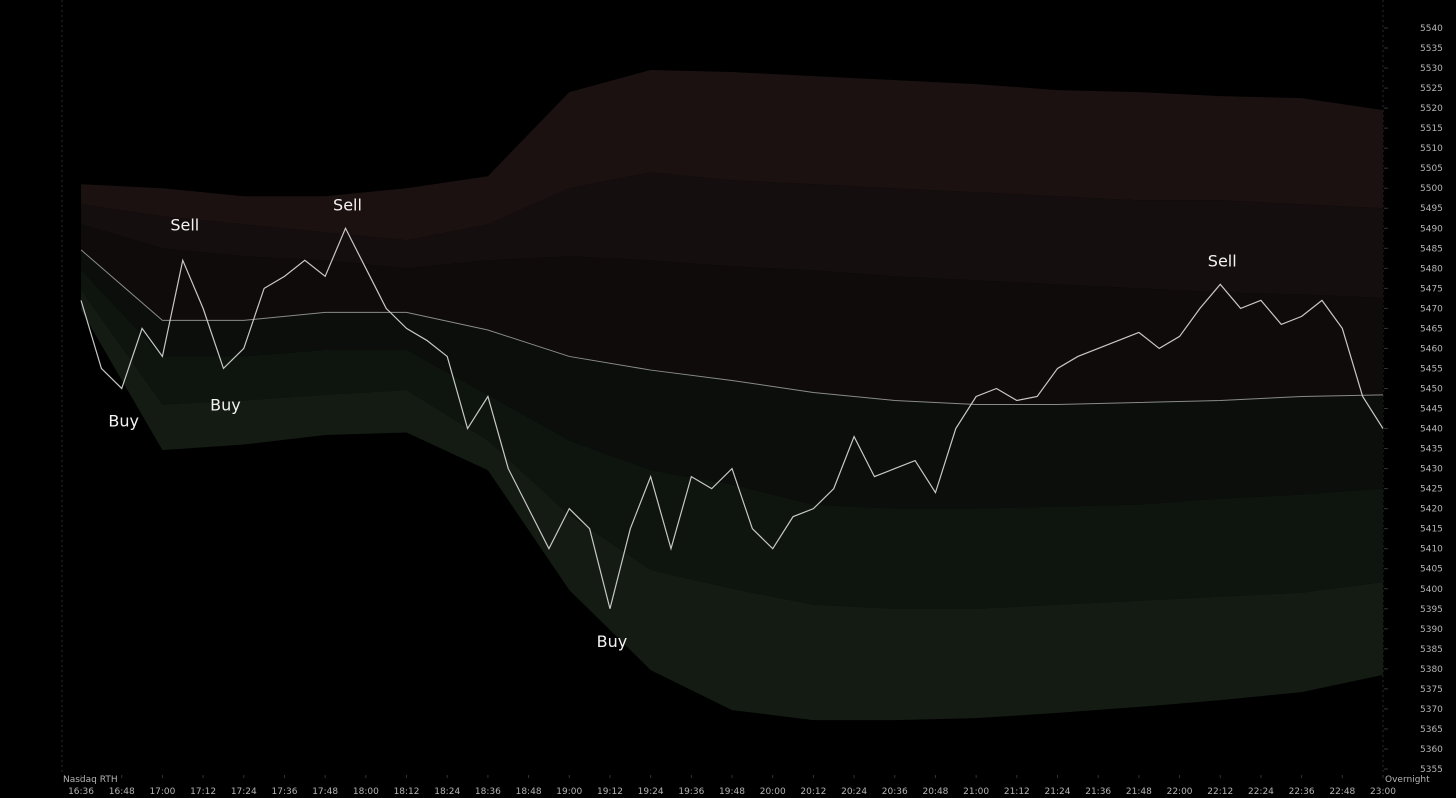  Describe the element at coordinates (1431, 269) in the screenshot. I see `y-tick-label: 5480` at that location.